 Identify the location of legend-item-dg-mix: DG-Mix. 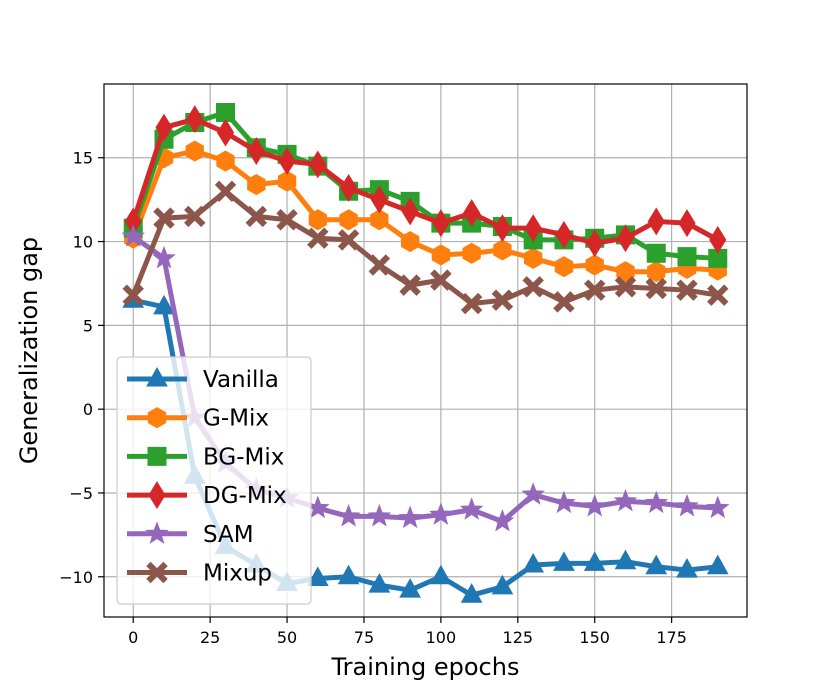
(207, 495).